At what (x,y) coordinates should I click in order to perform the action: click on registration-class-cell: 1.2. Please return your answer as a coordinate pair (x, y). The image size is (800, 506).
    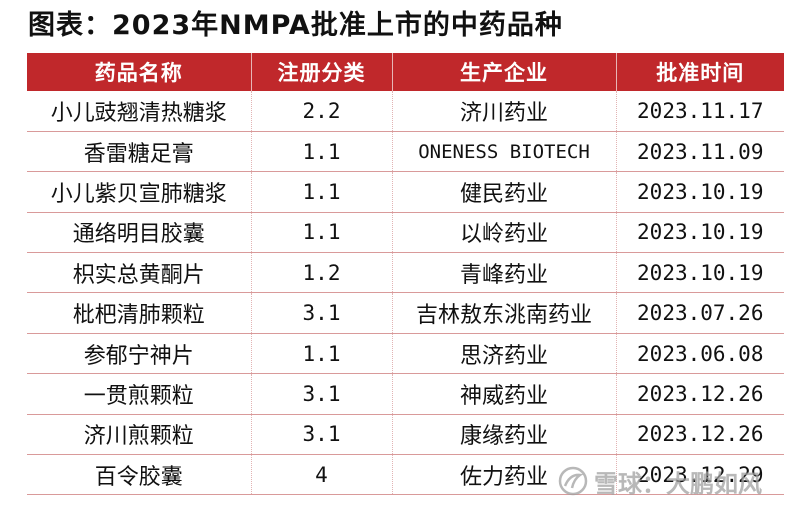
    Looking at the image, I should click on (321, 272).